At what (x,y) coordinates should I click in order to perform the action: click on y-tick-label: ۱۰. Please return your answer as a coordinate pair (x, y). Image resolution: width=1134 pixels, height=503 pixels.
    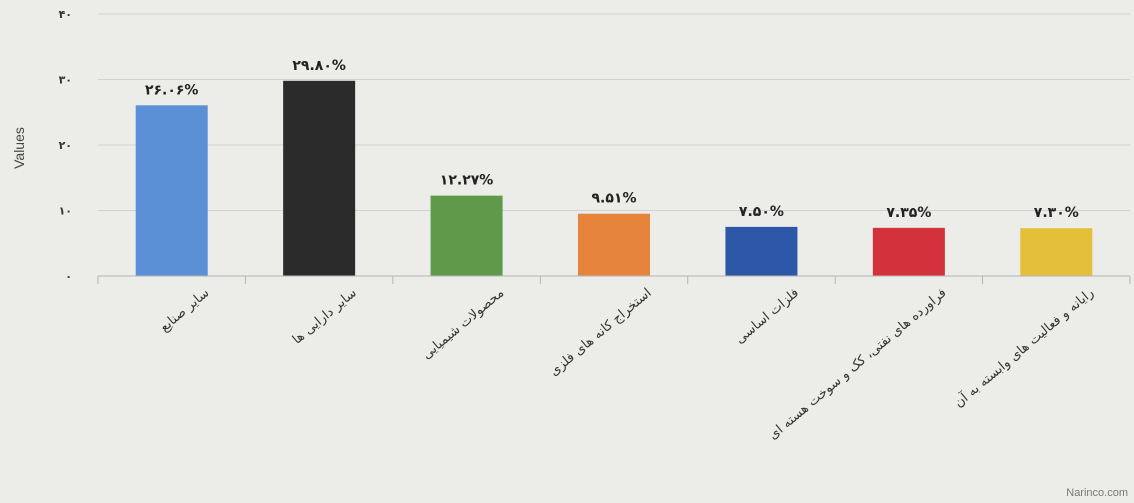
    Looking at the image, I should click on (65, 211).